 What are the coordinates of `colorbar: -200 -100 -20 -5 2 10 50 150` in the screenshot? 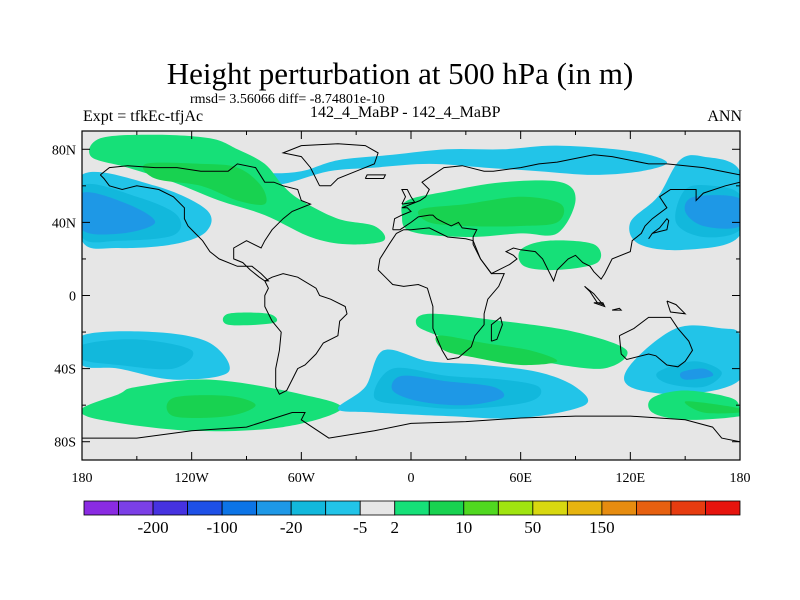 It's located at (412, 518).